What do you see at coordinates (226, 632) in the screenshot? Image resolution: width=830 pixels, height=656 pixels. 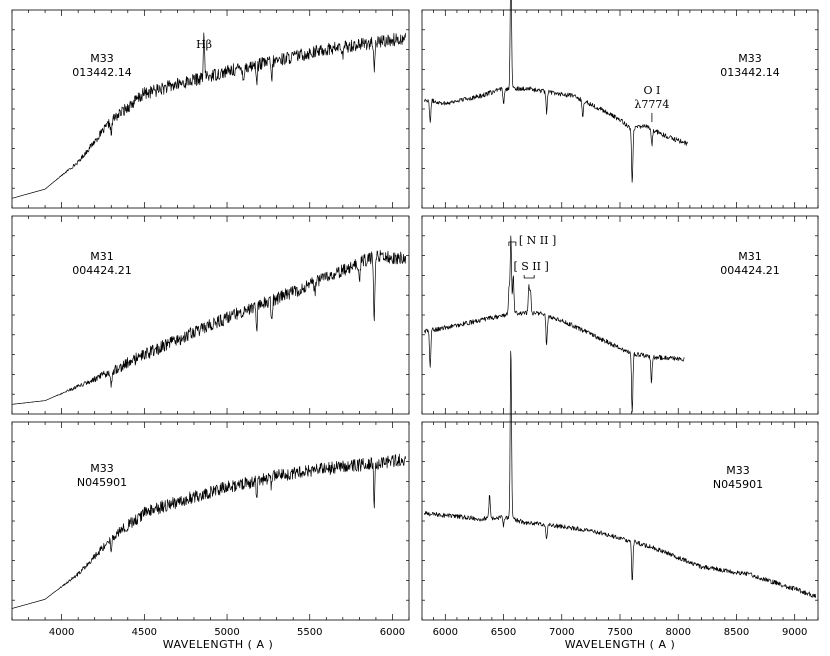 I see `x-tick-label: 5000` at bounding box center [226, 632].